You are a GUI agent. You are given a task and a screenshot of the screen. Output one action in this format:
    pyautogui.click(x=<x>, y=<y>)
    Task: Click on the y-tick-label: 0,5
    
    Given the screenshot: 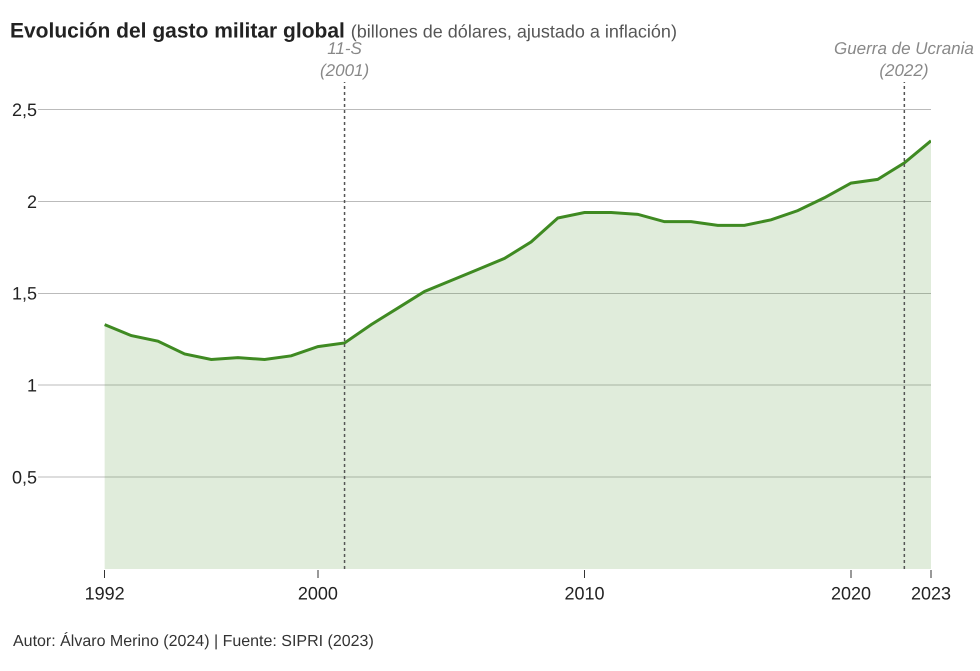 What is the action you would take?
    pyautogui.click(x=24, y=477)
    